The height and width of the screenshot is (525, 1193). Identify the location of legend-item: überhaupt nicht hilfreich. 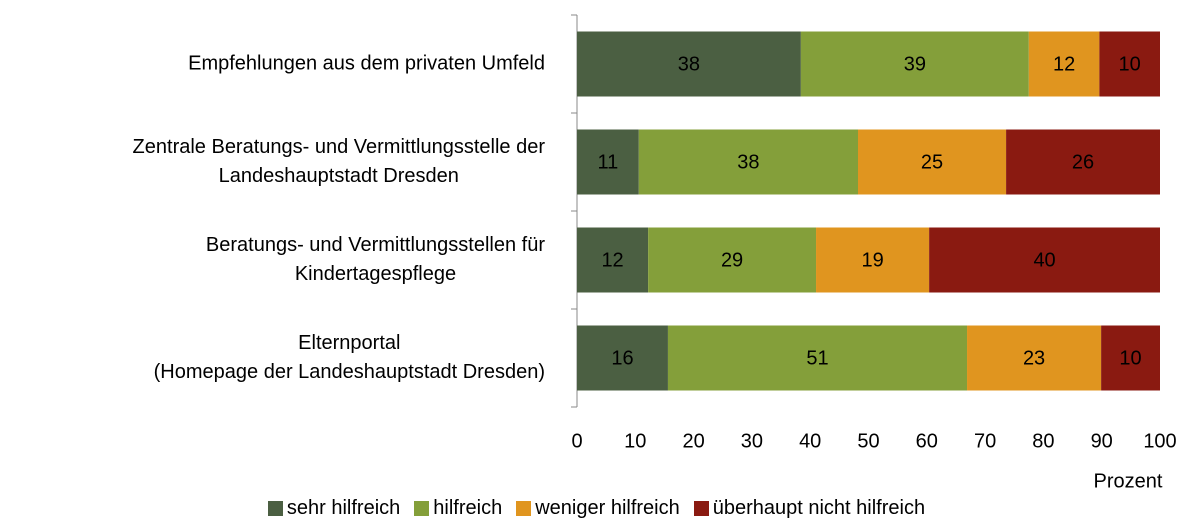
(809, 508).